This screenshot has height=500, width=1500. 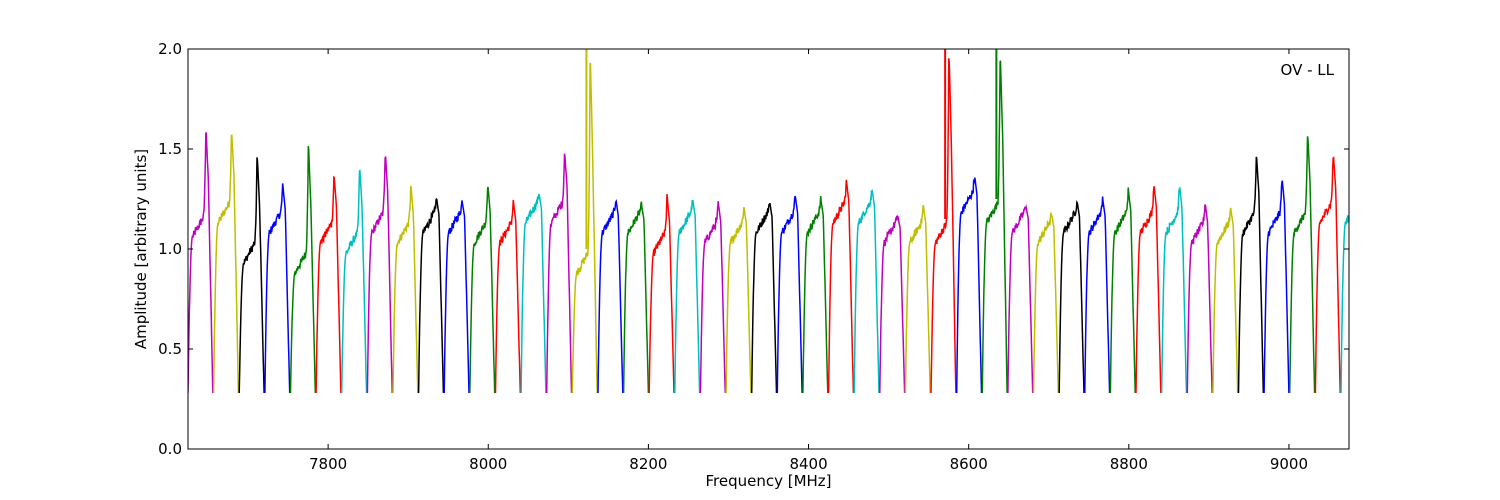 I want to click on annotation-label: OV - LL, so click(x=1308, y=70).